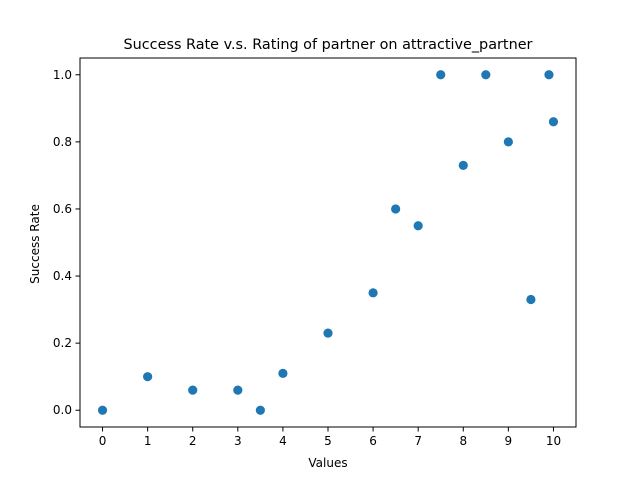 This screenshot has height=480, width=640. I want to click on x-tick-label: 5, so click(328, 441).